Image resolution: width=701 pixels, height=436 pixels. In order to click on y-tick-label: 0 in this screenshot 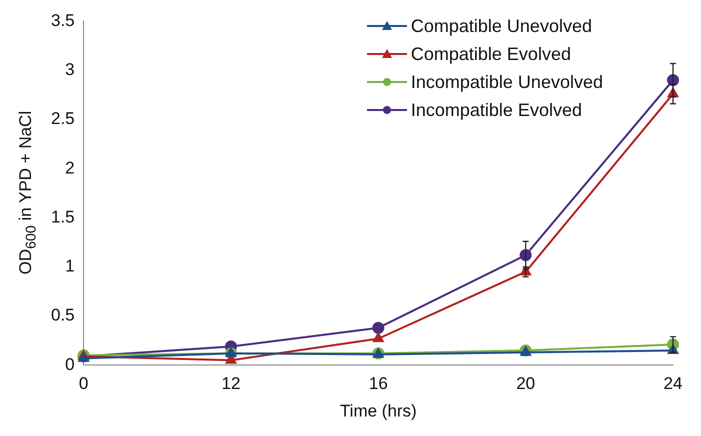, I will do `click(70, 364)`.